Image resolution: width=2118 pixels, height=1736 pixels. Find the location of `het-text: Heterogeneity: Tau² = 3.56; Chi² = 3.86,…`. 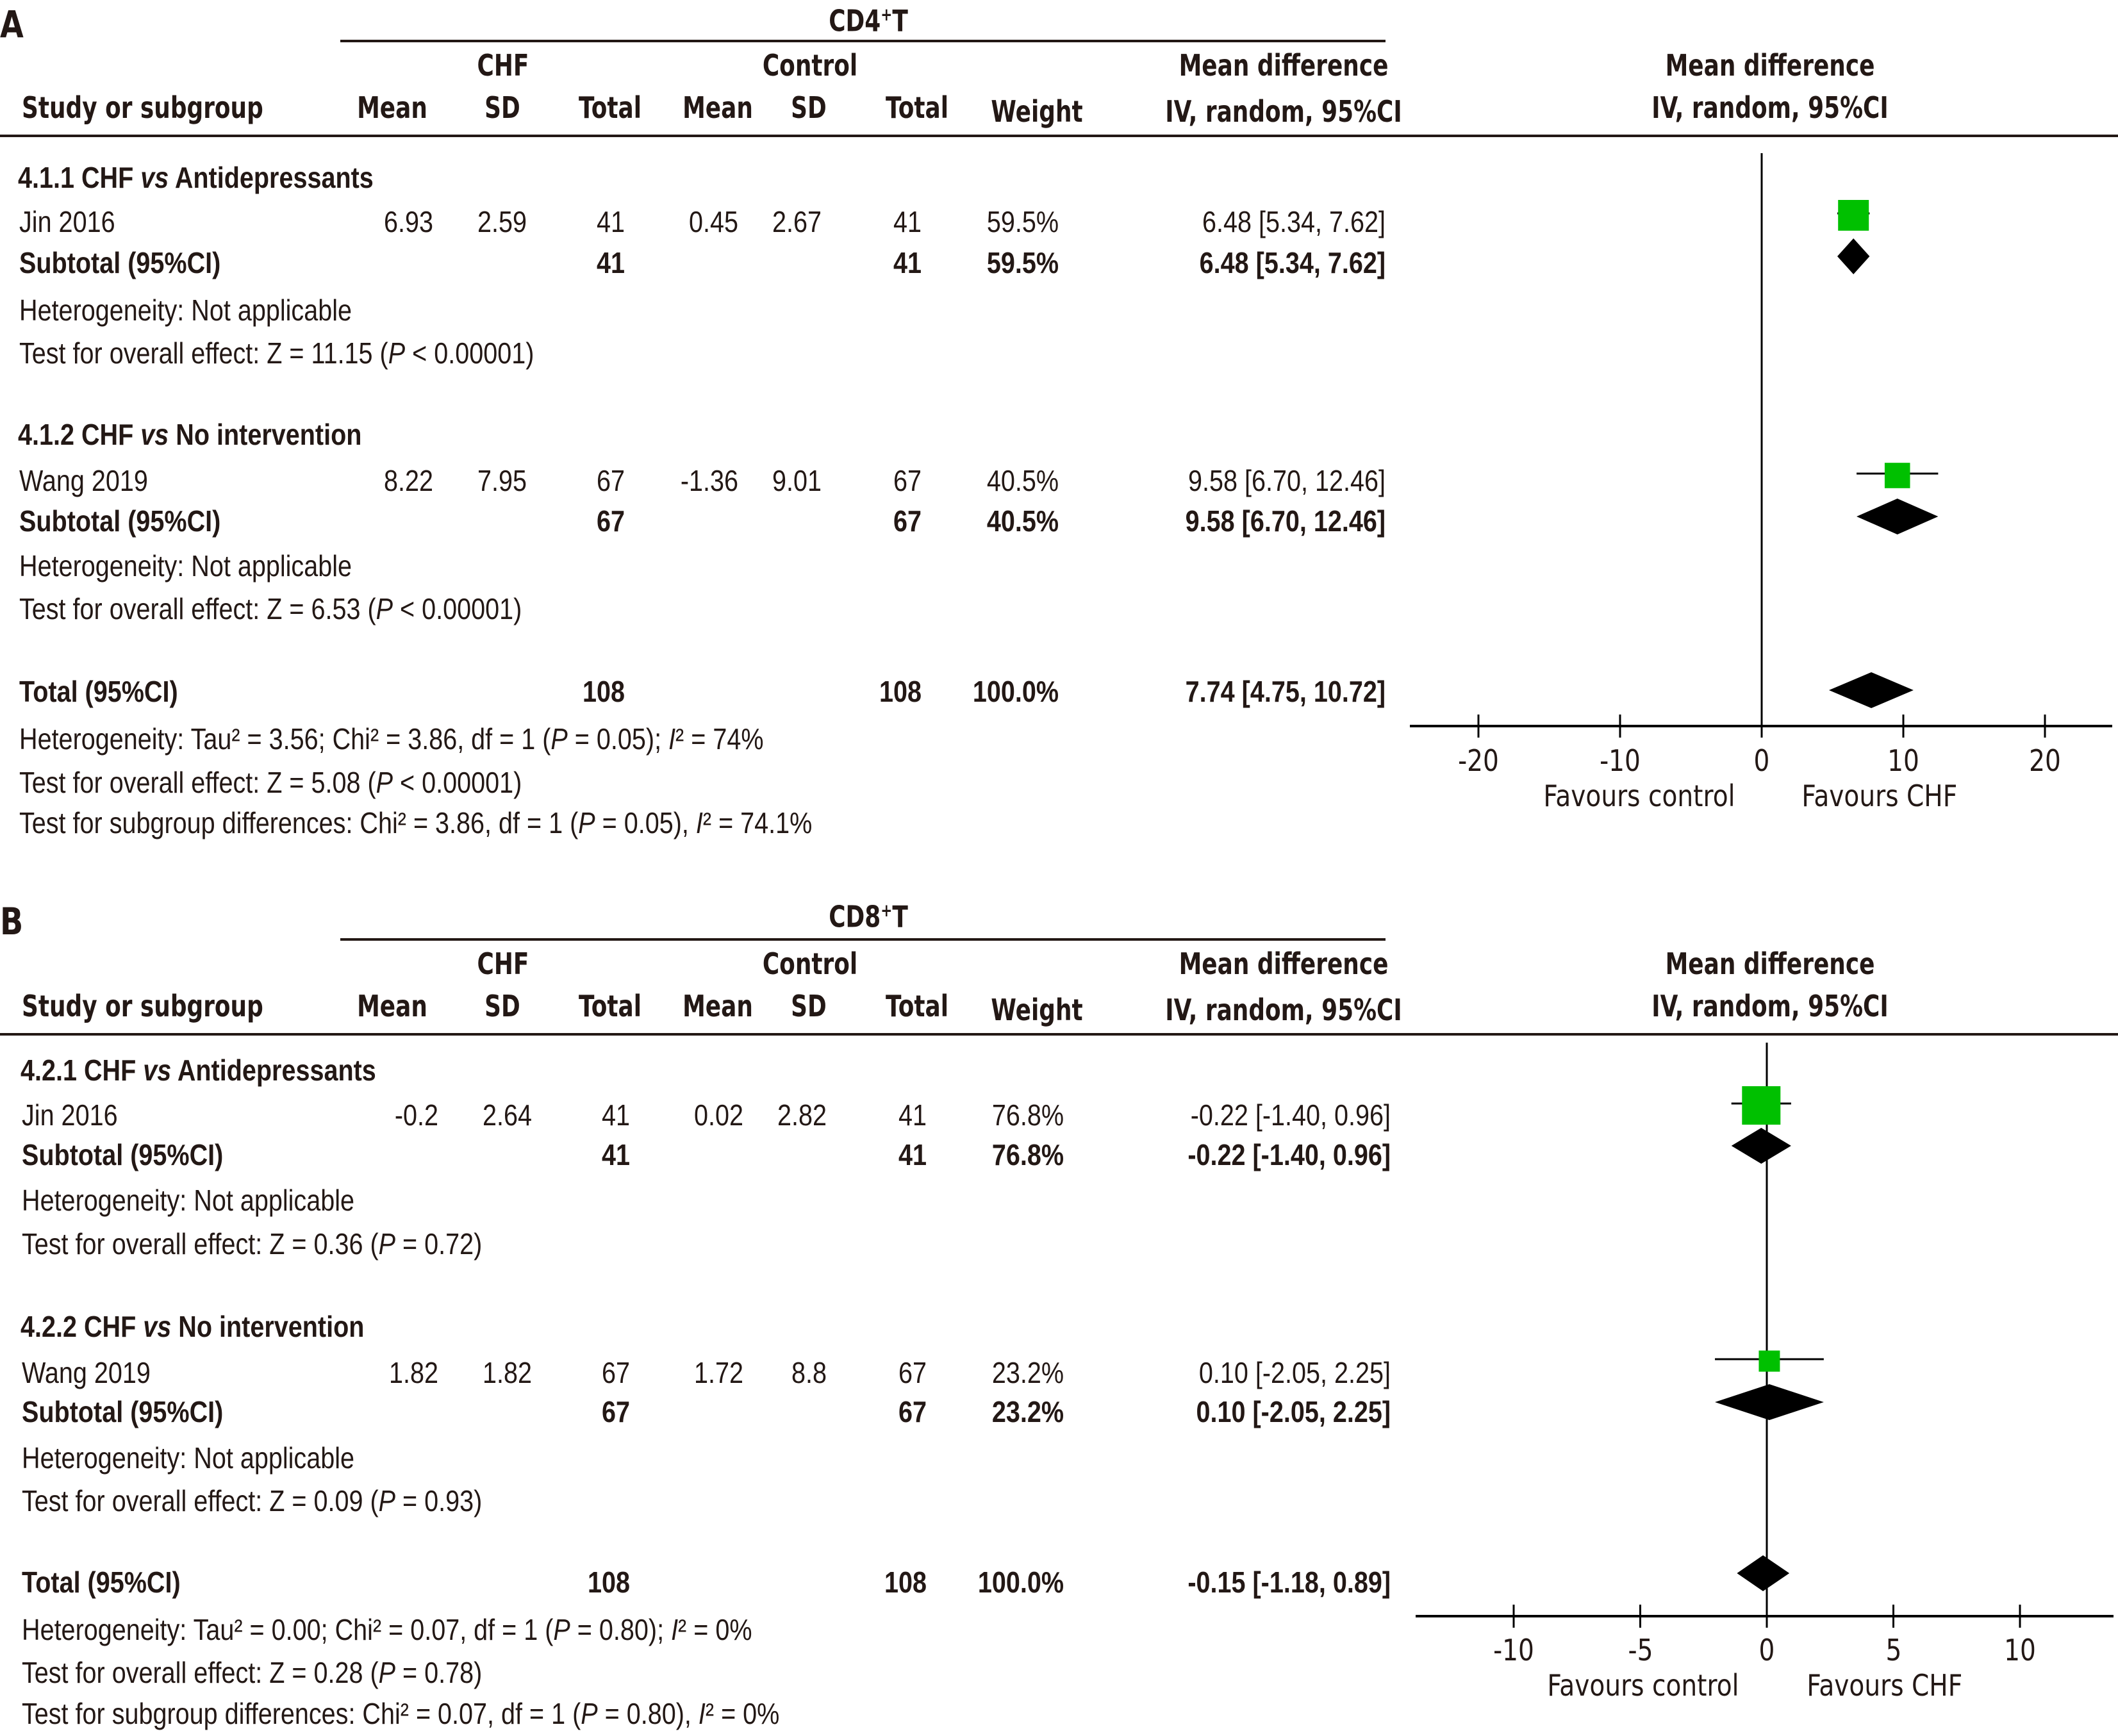

het-text: Heterogeneity: Tau² = 3.56; Chi² = 3.86,… is located at coordinates (285, 739).